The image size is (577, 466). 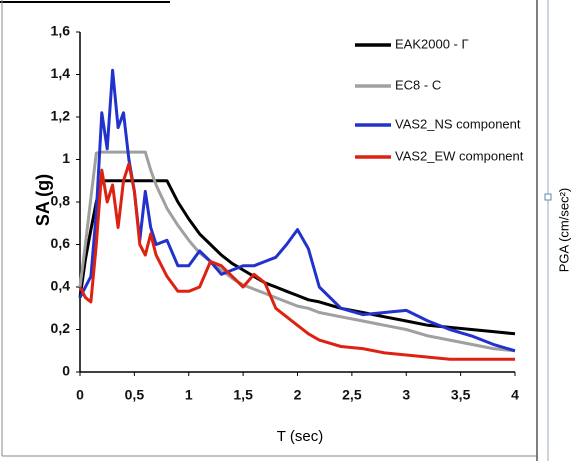 What do you see at coordinates (61, 243) in the screenshot?
I see `y-tick-label: 0,6` at bounding box center [61, 243].